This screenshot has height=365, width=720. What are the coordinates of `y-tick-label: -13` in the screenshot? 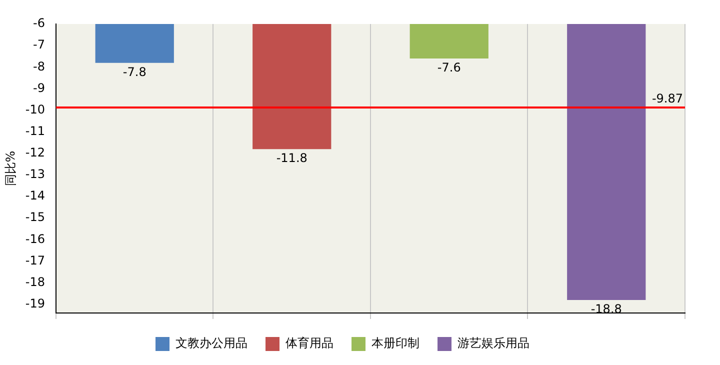 It's located at (35, 174).